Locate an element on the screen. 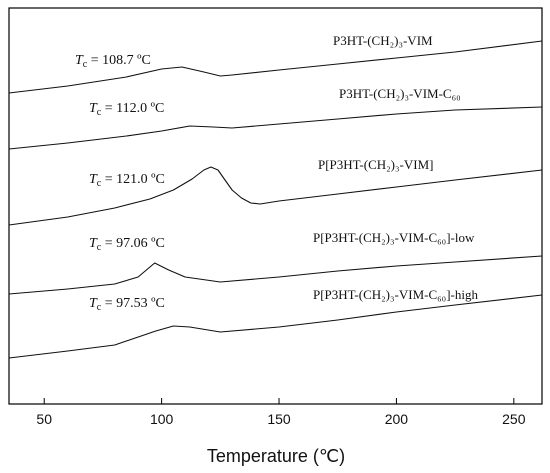 The width and height of the screenshot is (550, 473). series-label-4: P[P3HT-(CH₂)₃-VIM-C₆₀]-low is located at coordinates (394, 237).